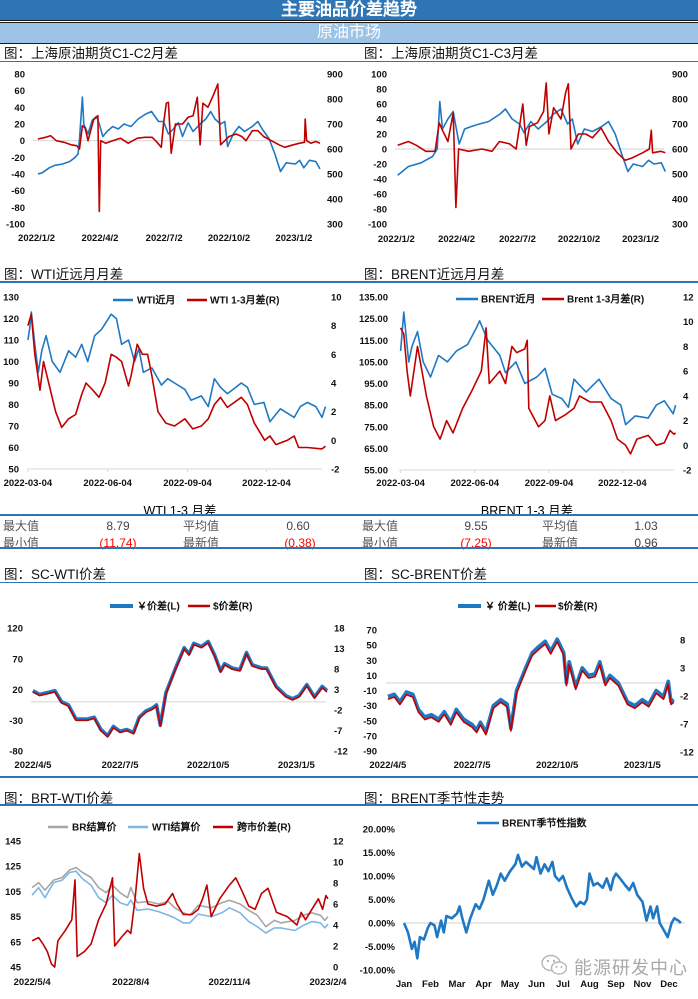 This screenshot has height=999, width=698. Describe the element at coordinates (264, 827) in the screenshot. I see `legend-label: 跨市价差(R)` at that location.